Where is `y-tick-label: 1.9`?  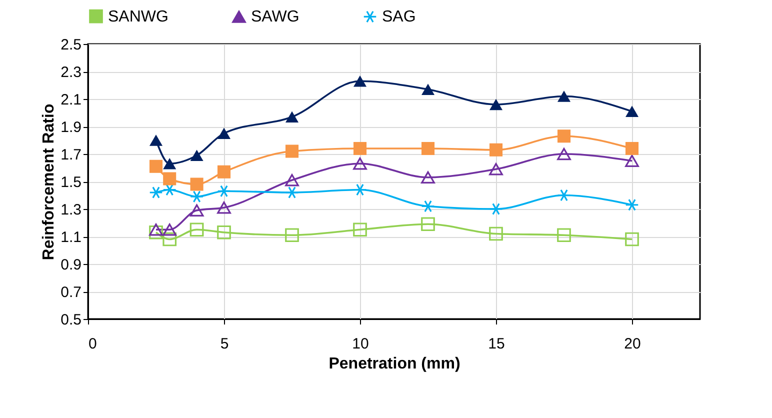
y-tick-label: 1.9 is located at coordinates (71, 127).